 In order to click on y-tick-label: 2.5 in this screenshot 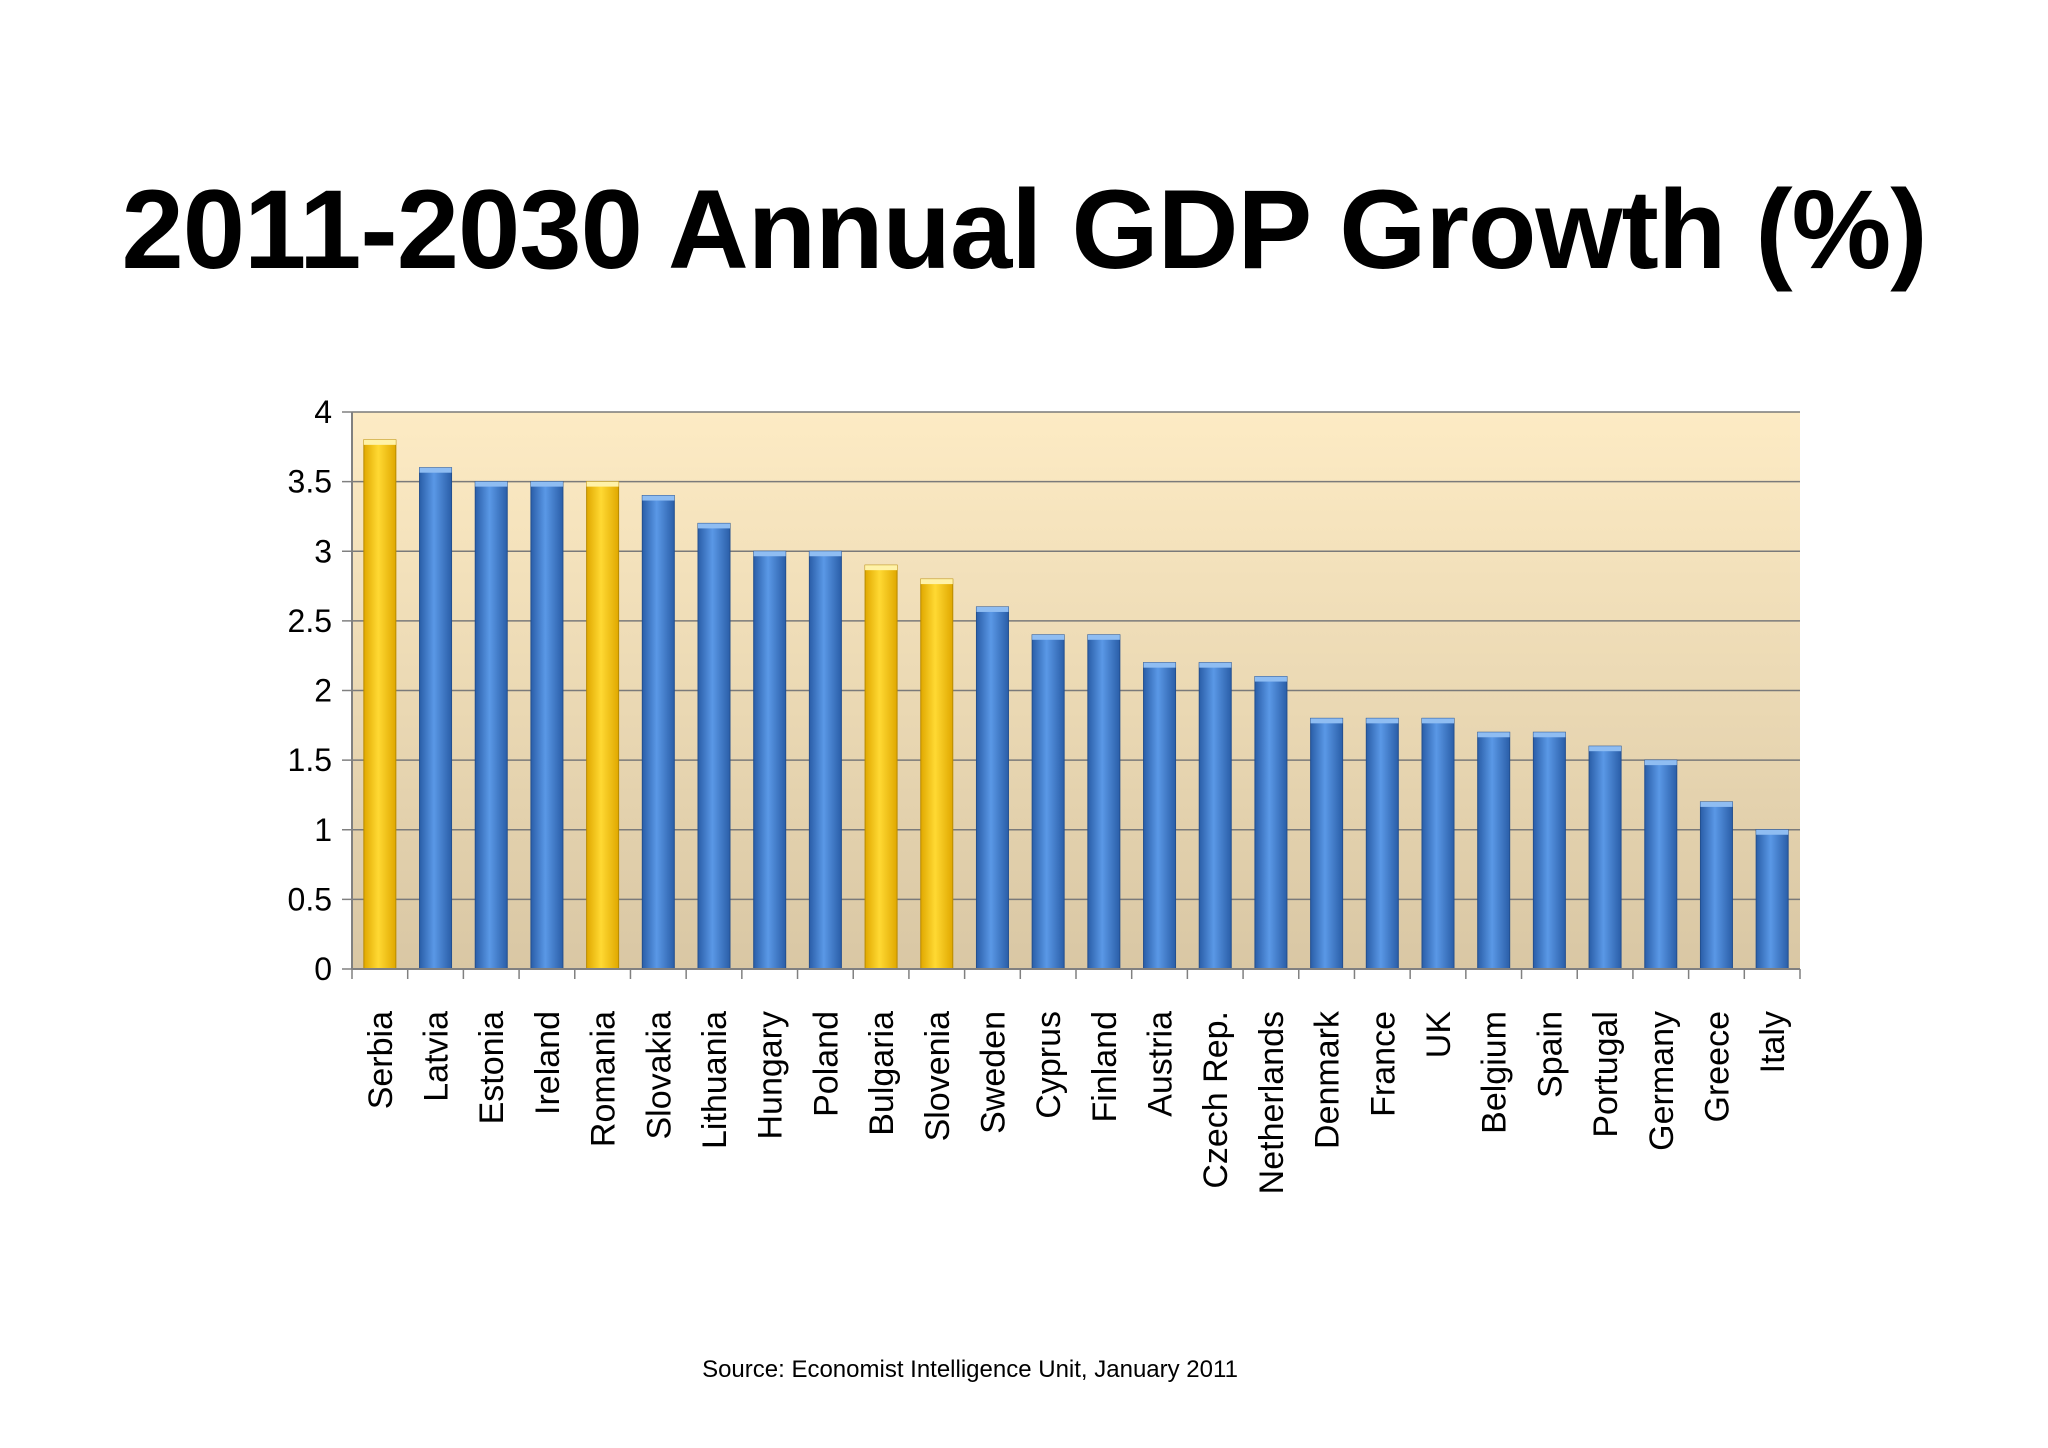, I will do `click(310, 621)`.